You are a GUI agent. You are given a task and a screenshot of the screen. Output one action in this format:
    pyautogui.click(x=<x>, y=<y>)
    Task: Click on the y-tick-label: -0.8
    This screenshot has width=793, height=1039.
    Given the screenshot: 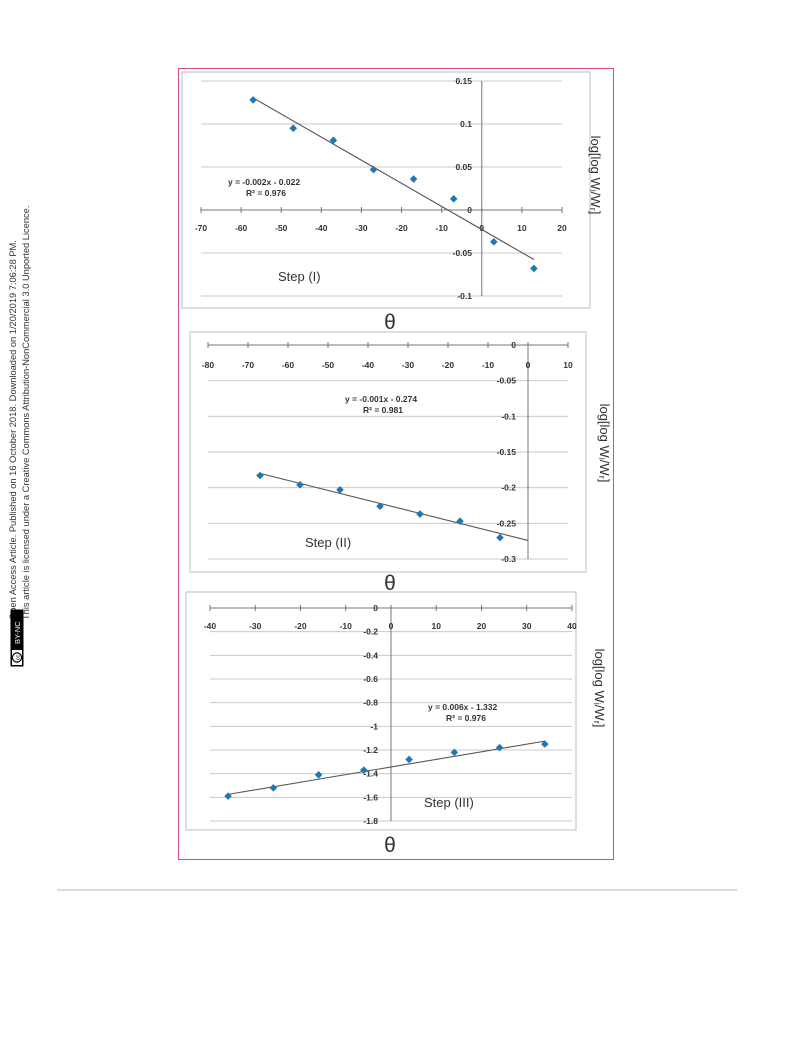 What is the action you would take?
    pyautogui.click(x=370, y=703)
    